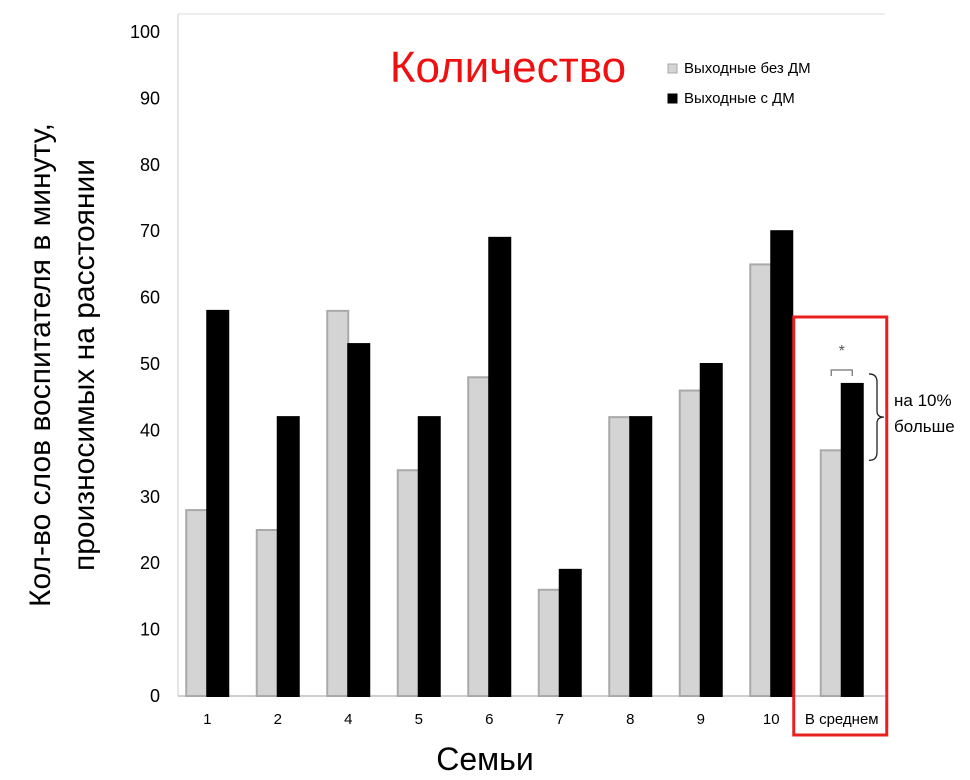 Image resolution: width=970 pixels, height=780 pixels. I want to click on y-tick-label: 0, so click(155, 696).